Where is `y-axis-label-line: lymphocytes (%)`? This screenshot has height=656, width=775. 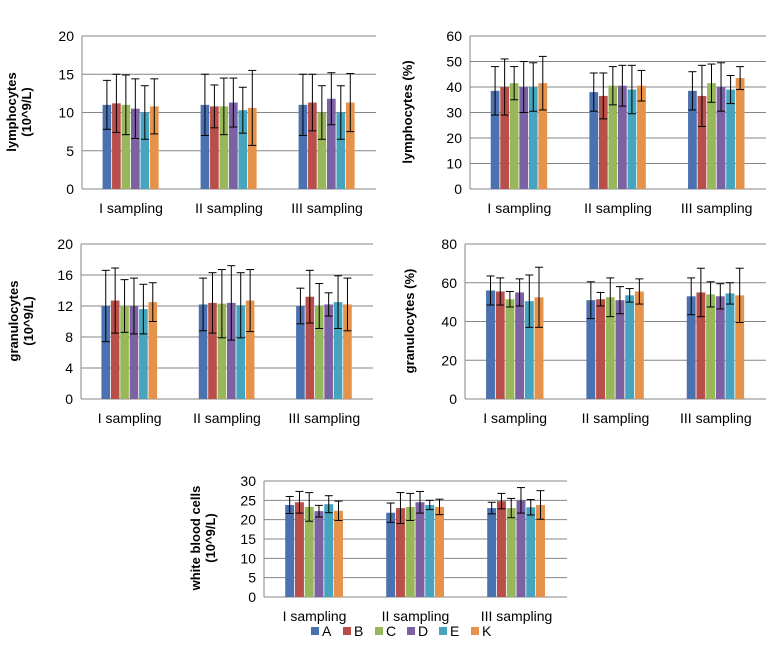
y-axis-label-line: lymphocytes (%) is located at coordinates (407, 111).